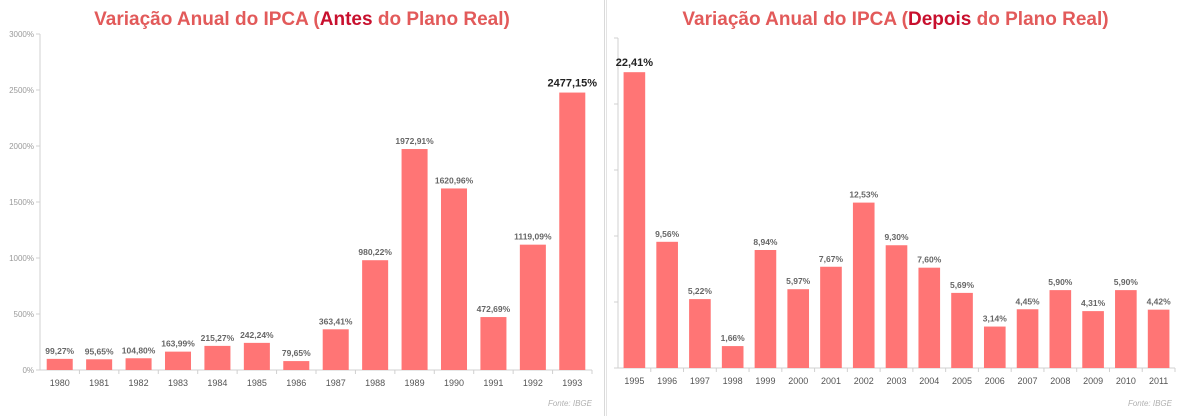 This screenshot has width=1183, height=416. Describe the element at coordinates (1093, 303) in the screenshot. I see `data-label: 4,31%` at that location.